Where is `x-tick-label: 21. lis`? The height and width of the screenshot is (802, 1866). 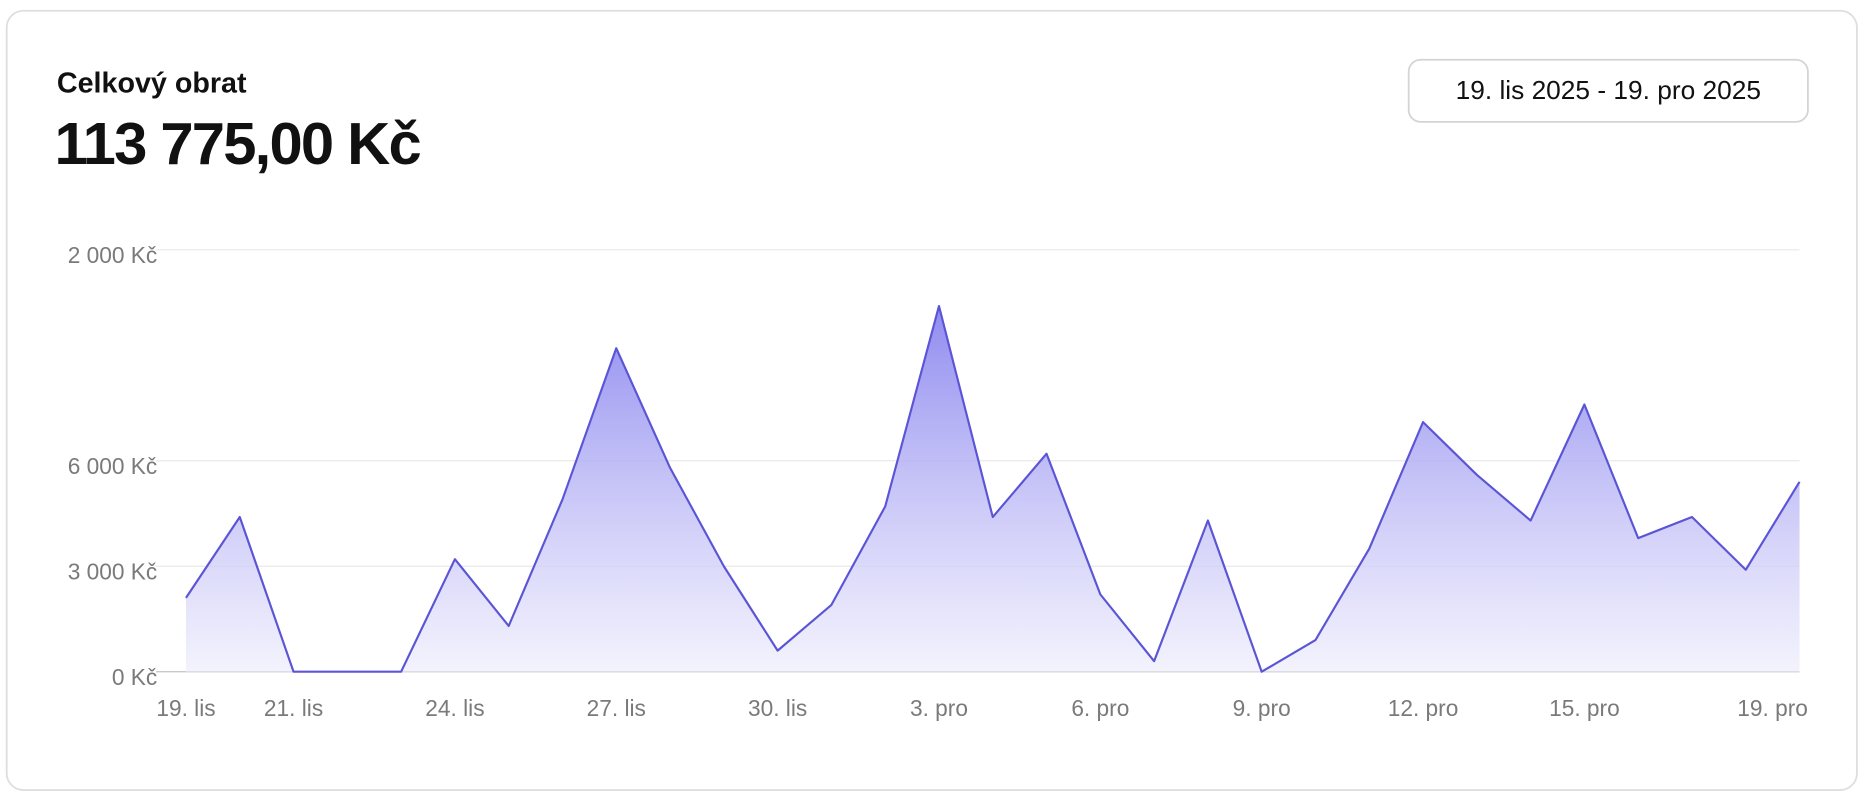
x-tick-label: 21. lis is located at coordinates (293, 708).